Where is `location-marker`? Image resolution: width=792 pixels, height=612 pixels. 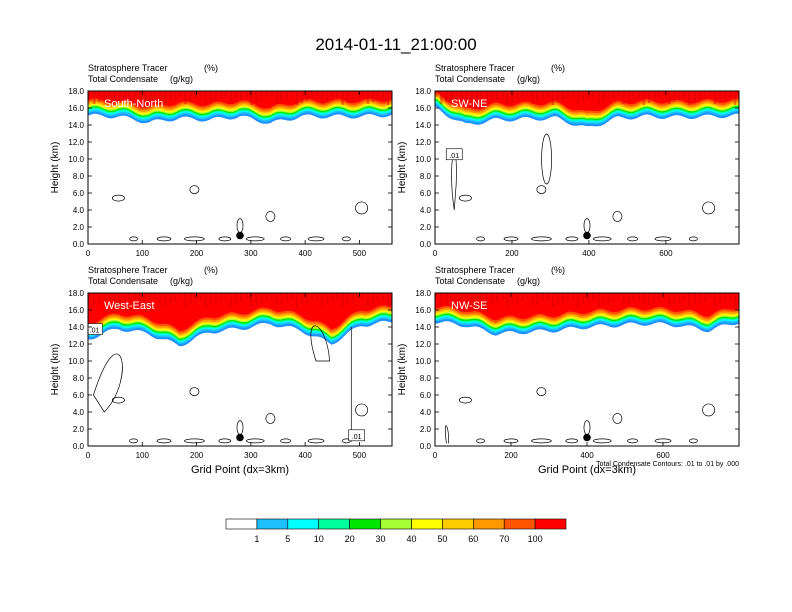
location-marker is located at coordinates (587, 235).